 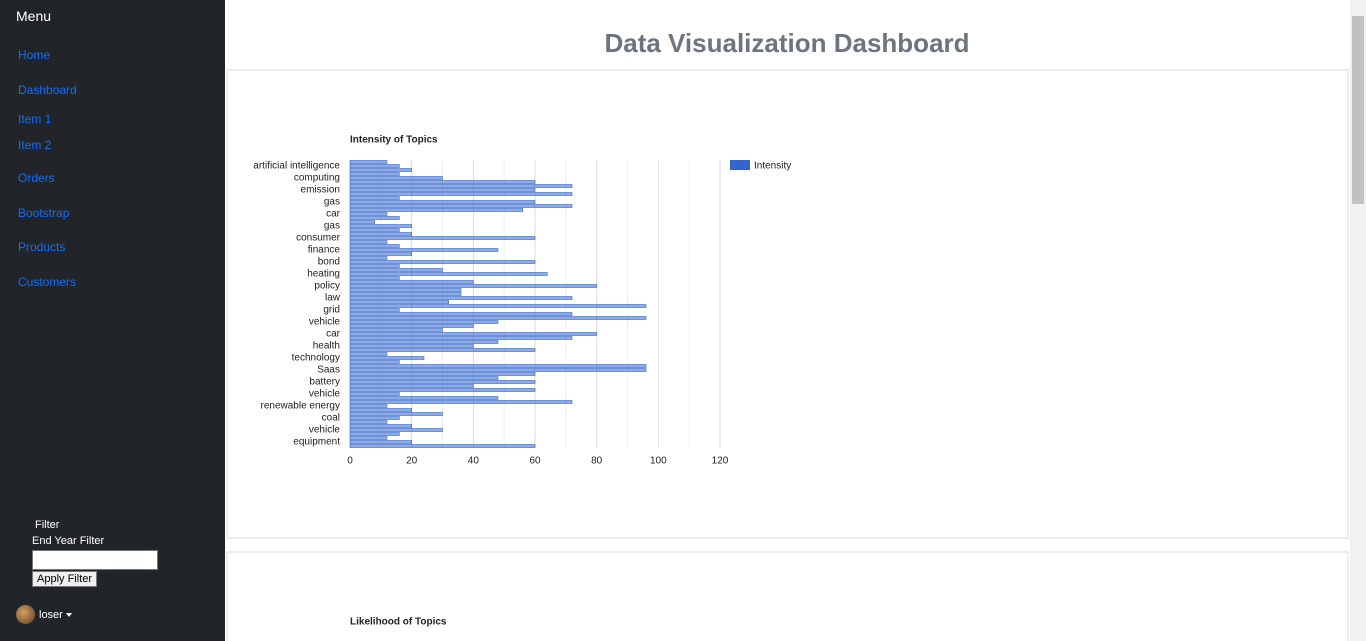 What do you see at coordinates (25, 614) in the screenshot?
I see `user-avatar` at bounding box center [25, 614].